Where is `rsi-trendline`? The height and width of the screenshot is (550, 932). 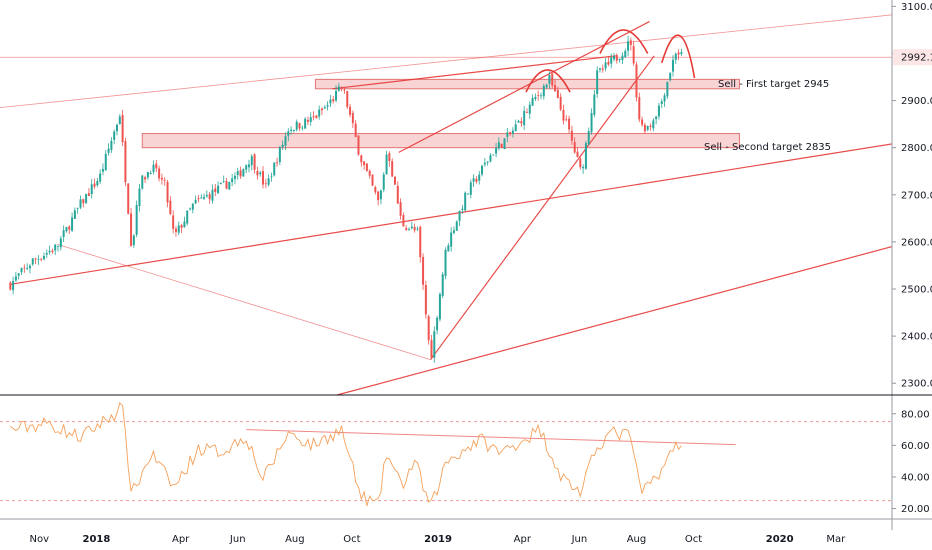 rsi-trendline is located at coordinates (491, 437).